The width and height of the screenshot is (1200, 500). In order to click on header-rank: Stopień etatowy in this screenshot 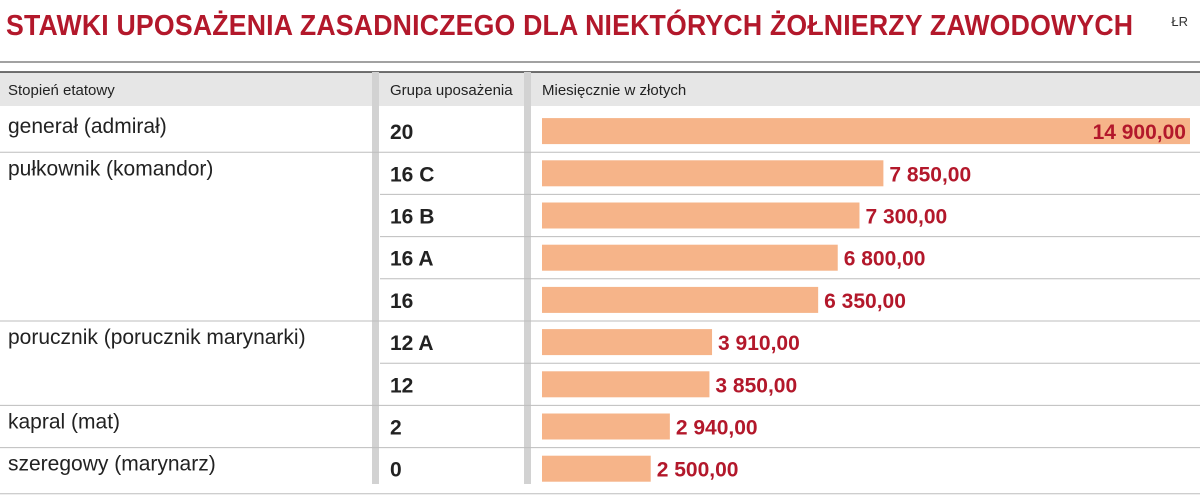, I will do `click(61, 90)`.